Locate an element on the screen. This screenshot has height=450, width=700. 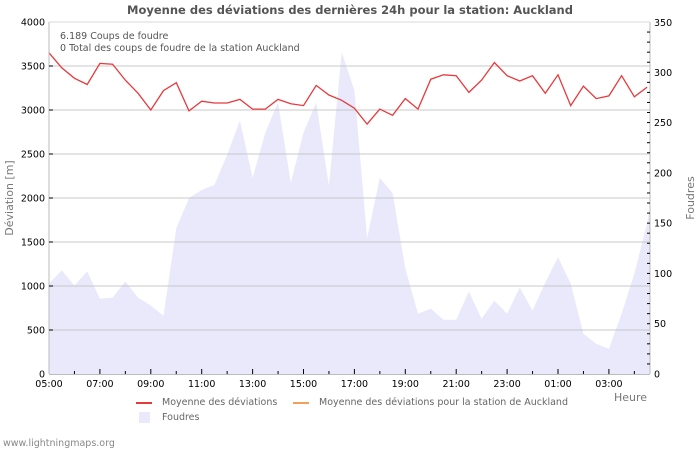
y2-tick-label: 200 is located at coordinates (663, 173).